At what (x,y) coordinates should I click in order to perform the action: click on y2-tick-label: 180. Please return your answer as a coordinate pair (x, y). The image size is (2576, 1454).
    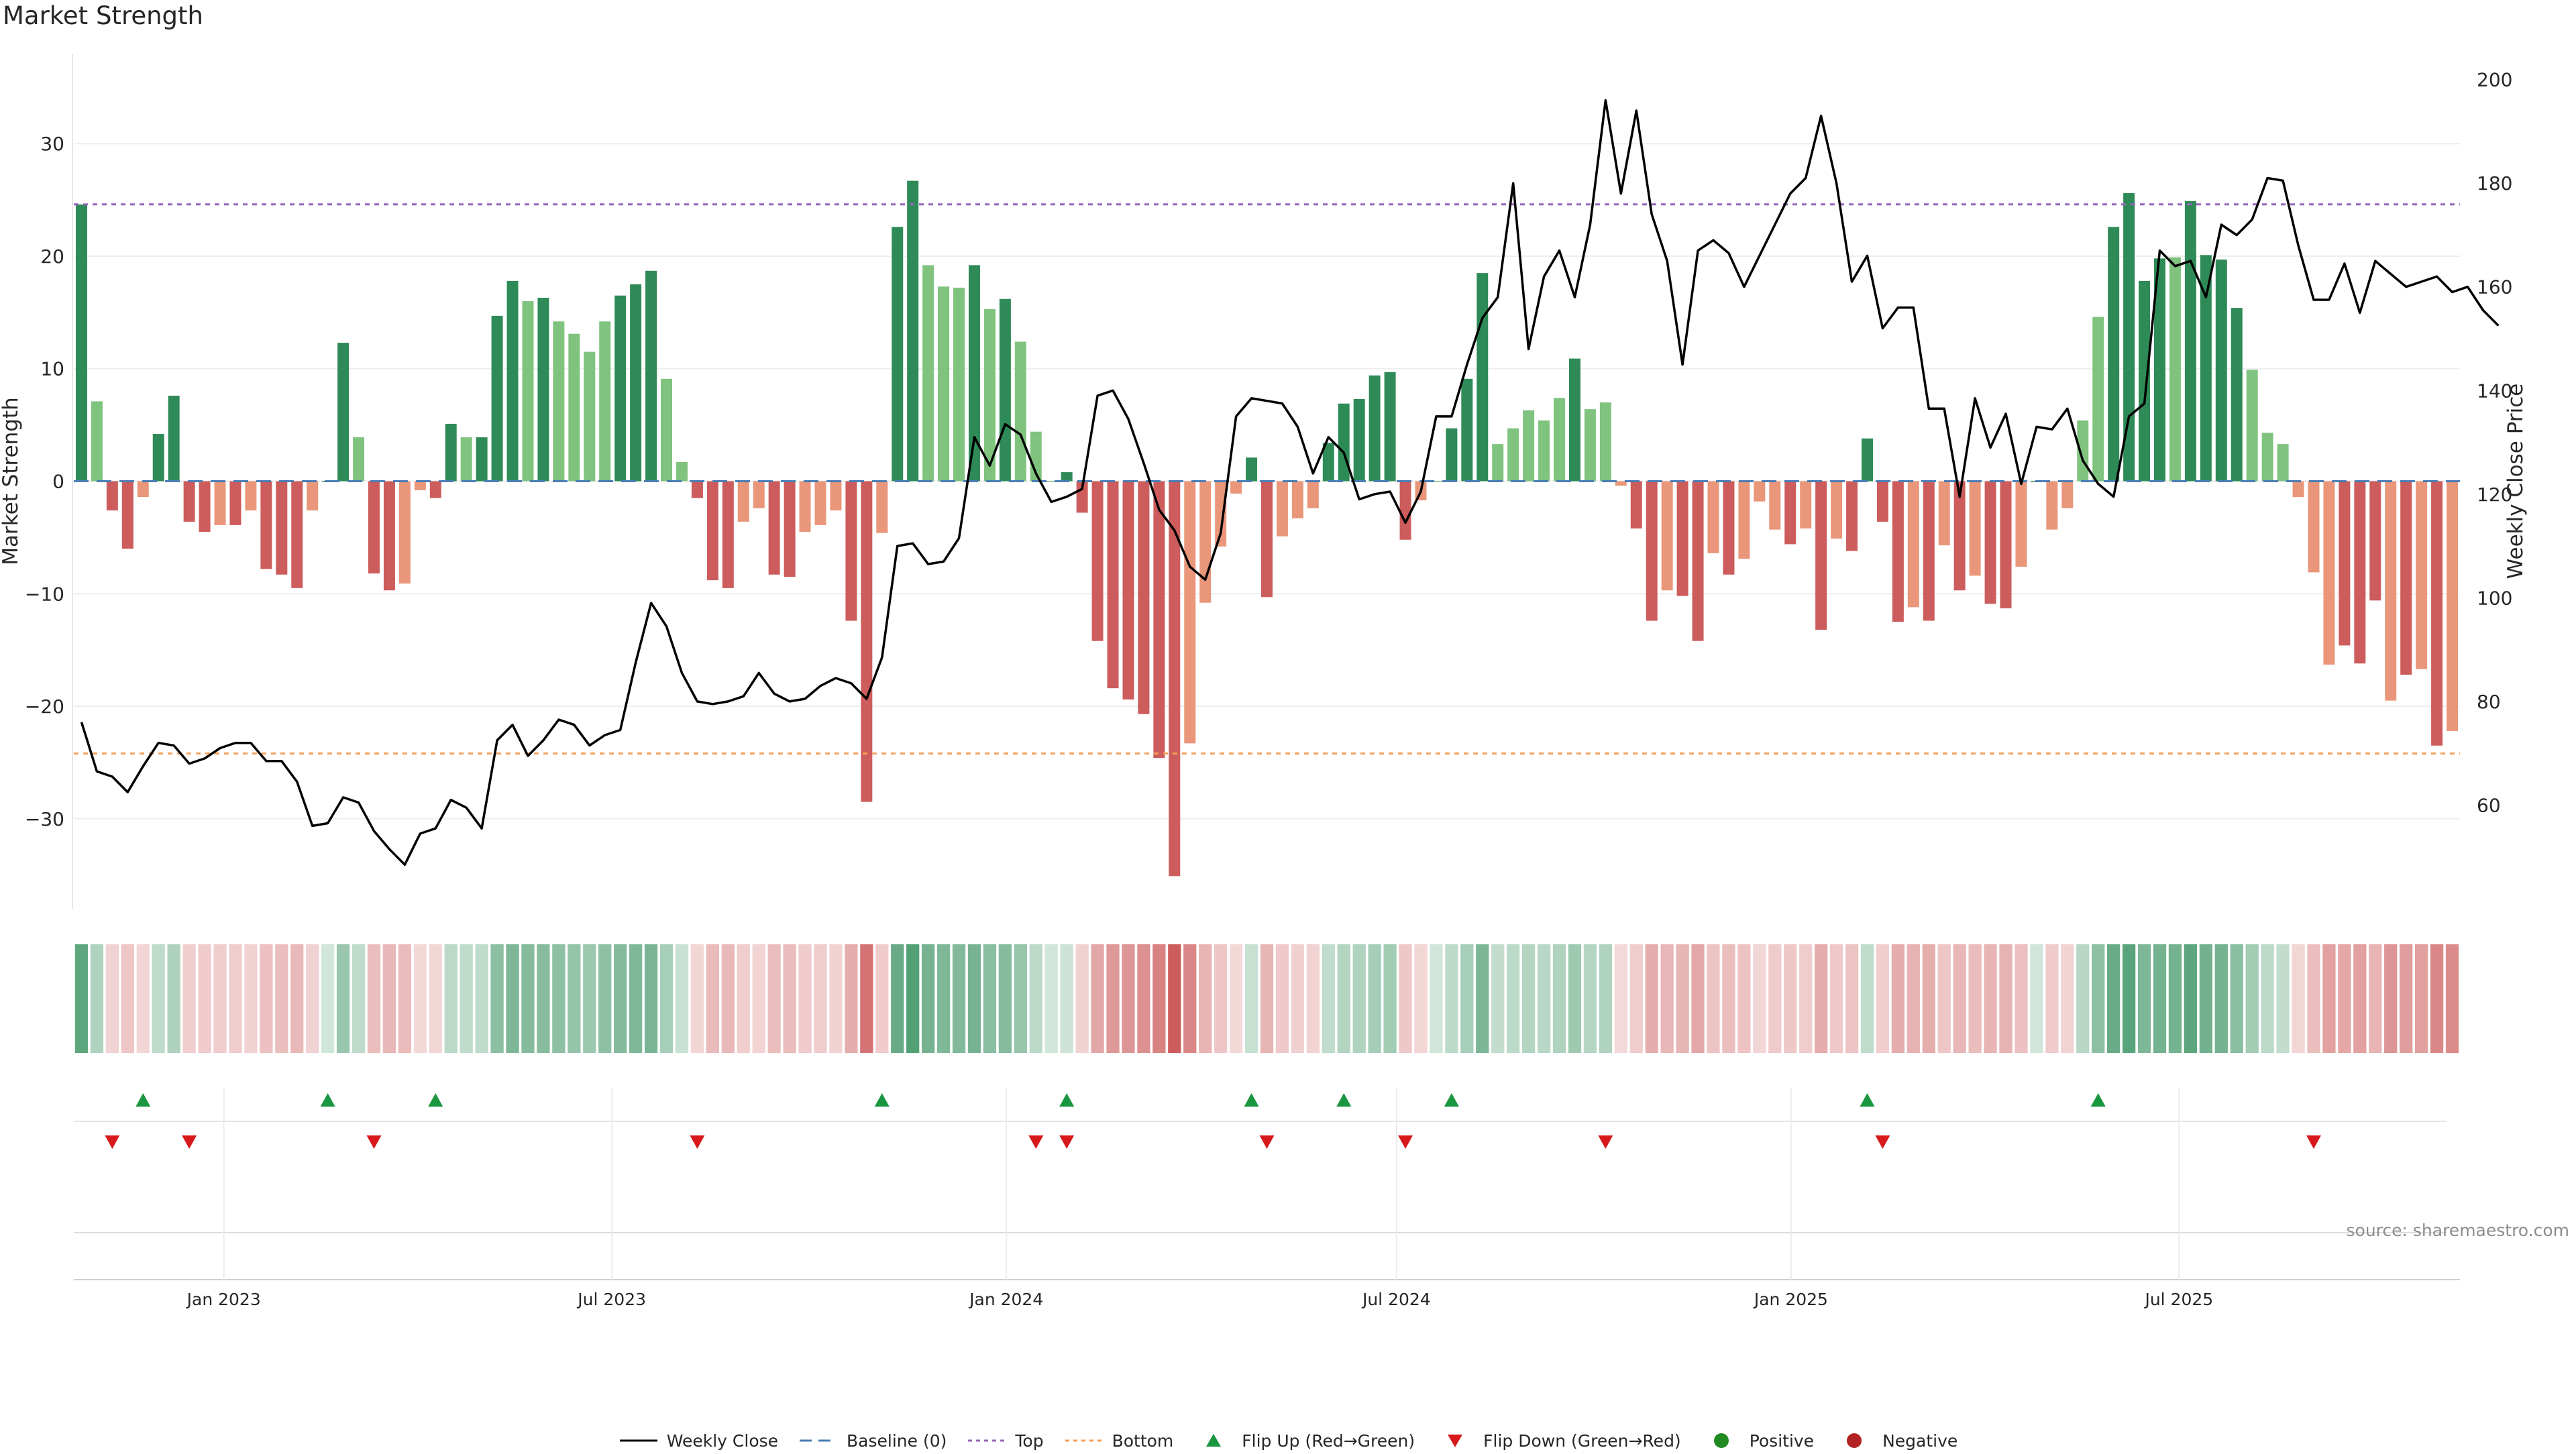
    Looking at the image, I should click on (2494, 183).